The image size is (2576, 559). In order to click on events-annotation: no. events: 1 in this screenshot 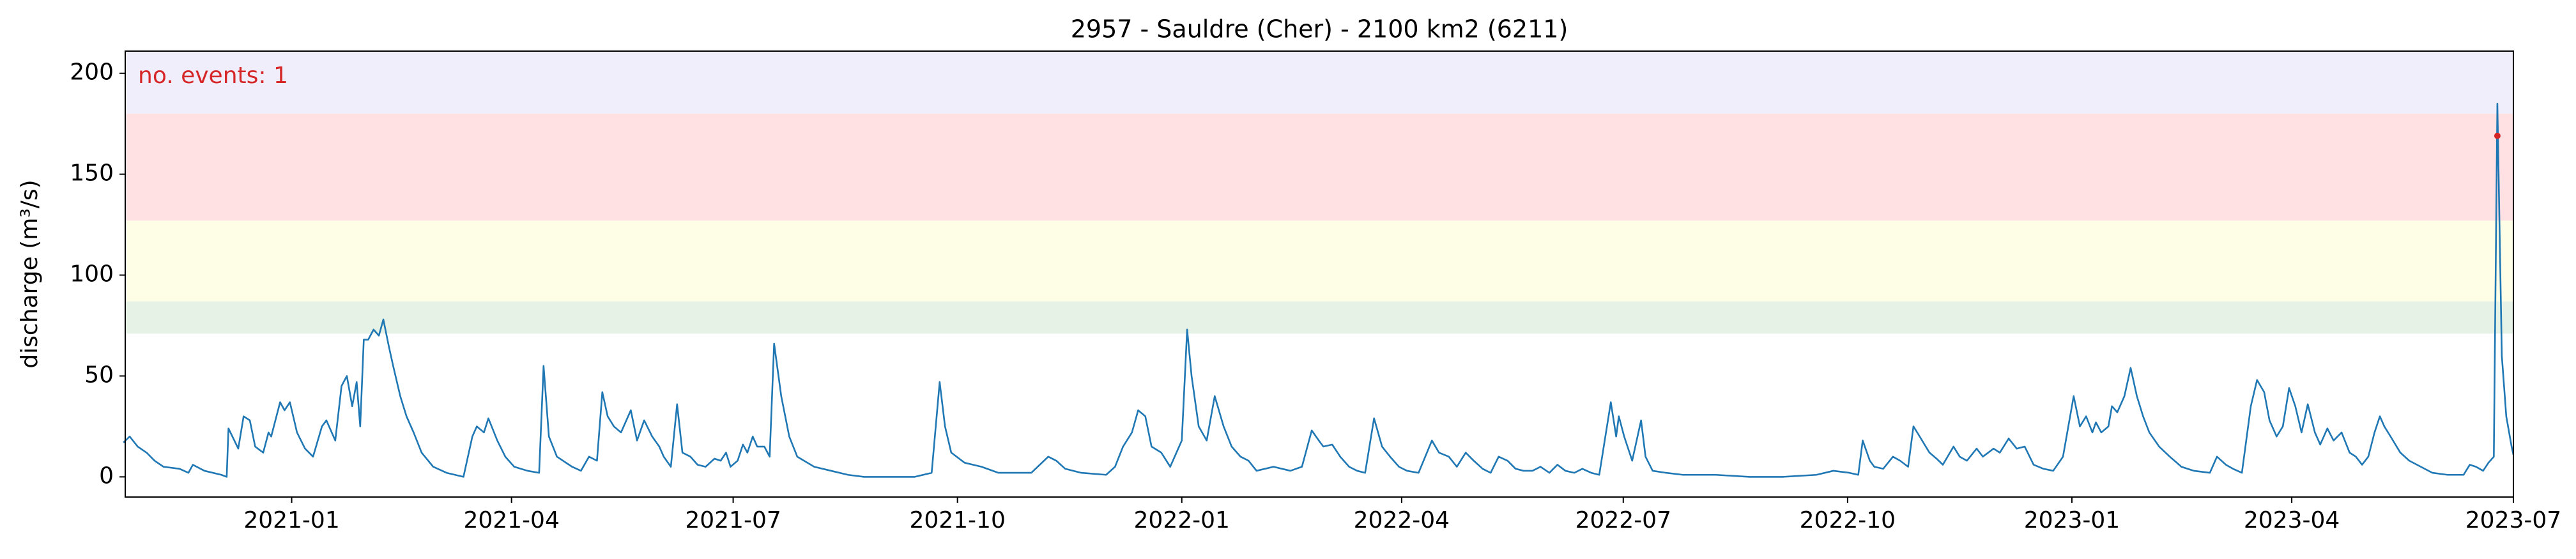, I will do `click(213, 76)`.